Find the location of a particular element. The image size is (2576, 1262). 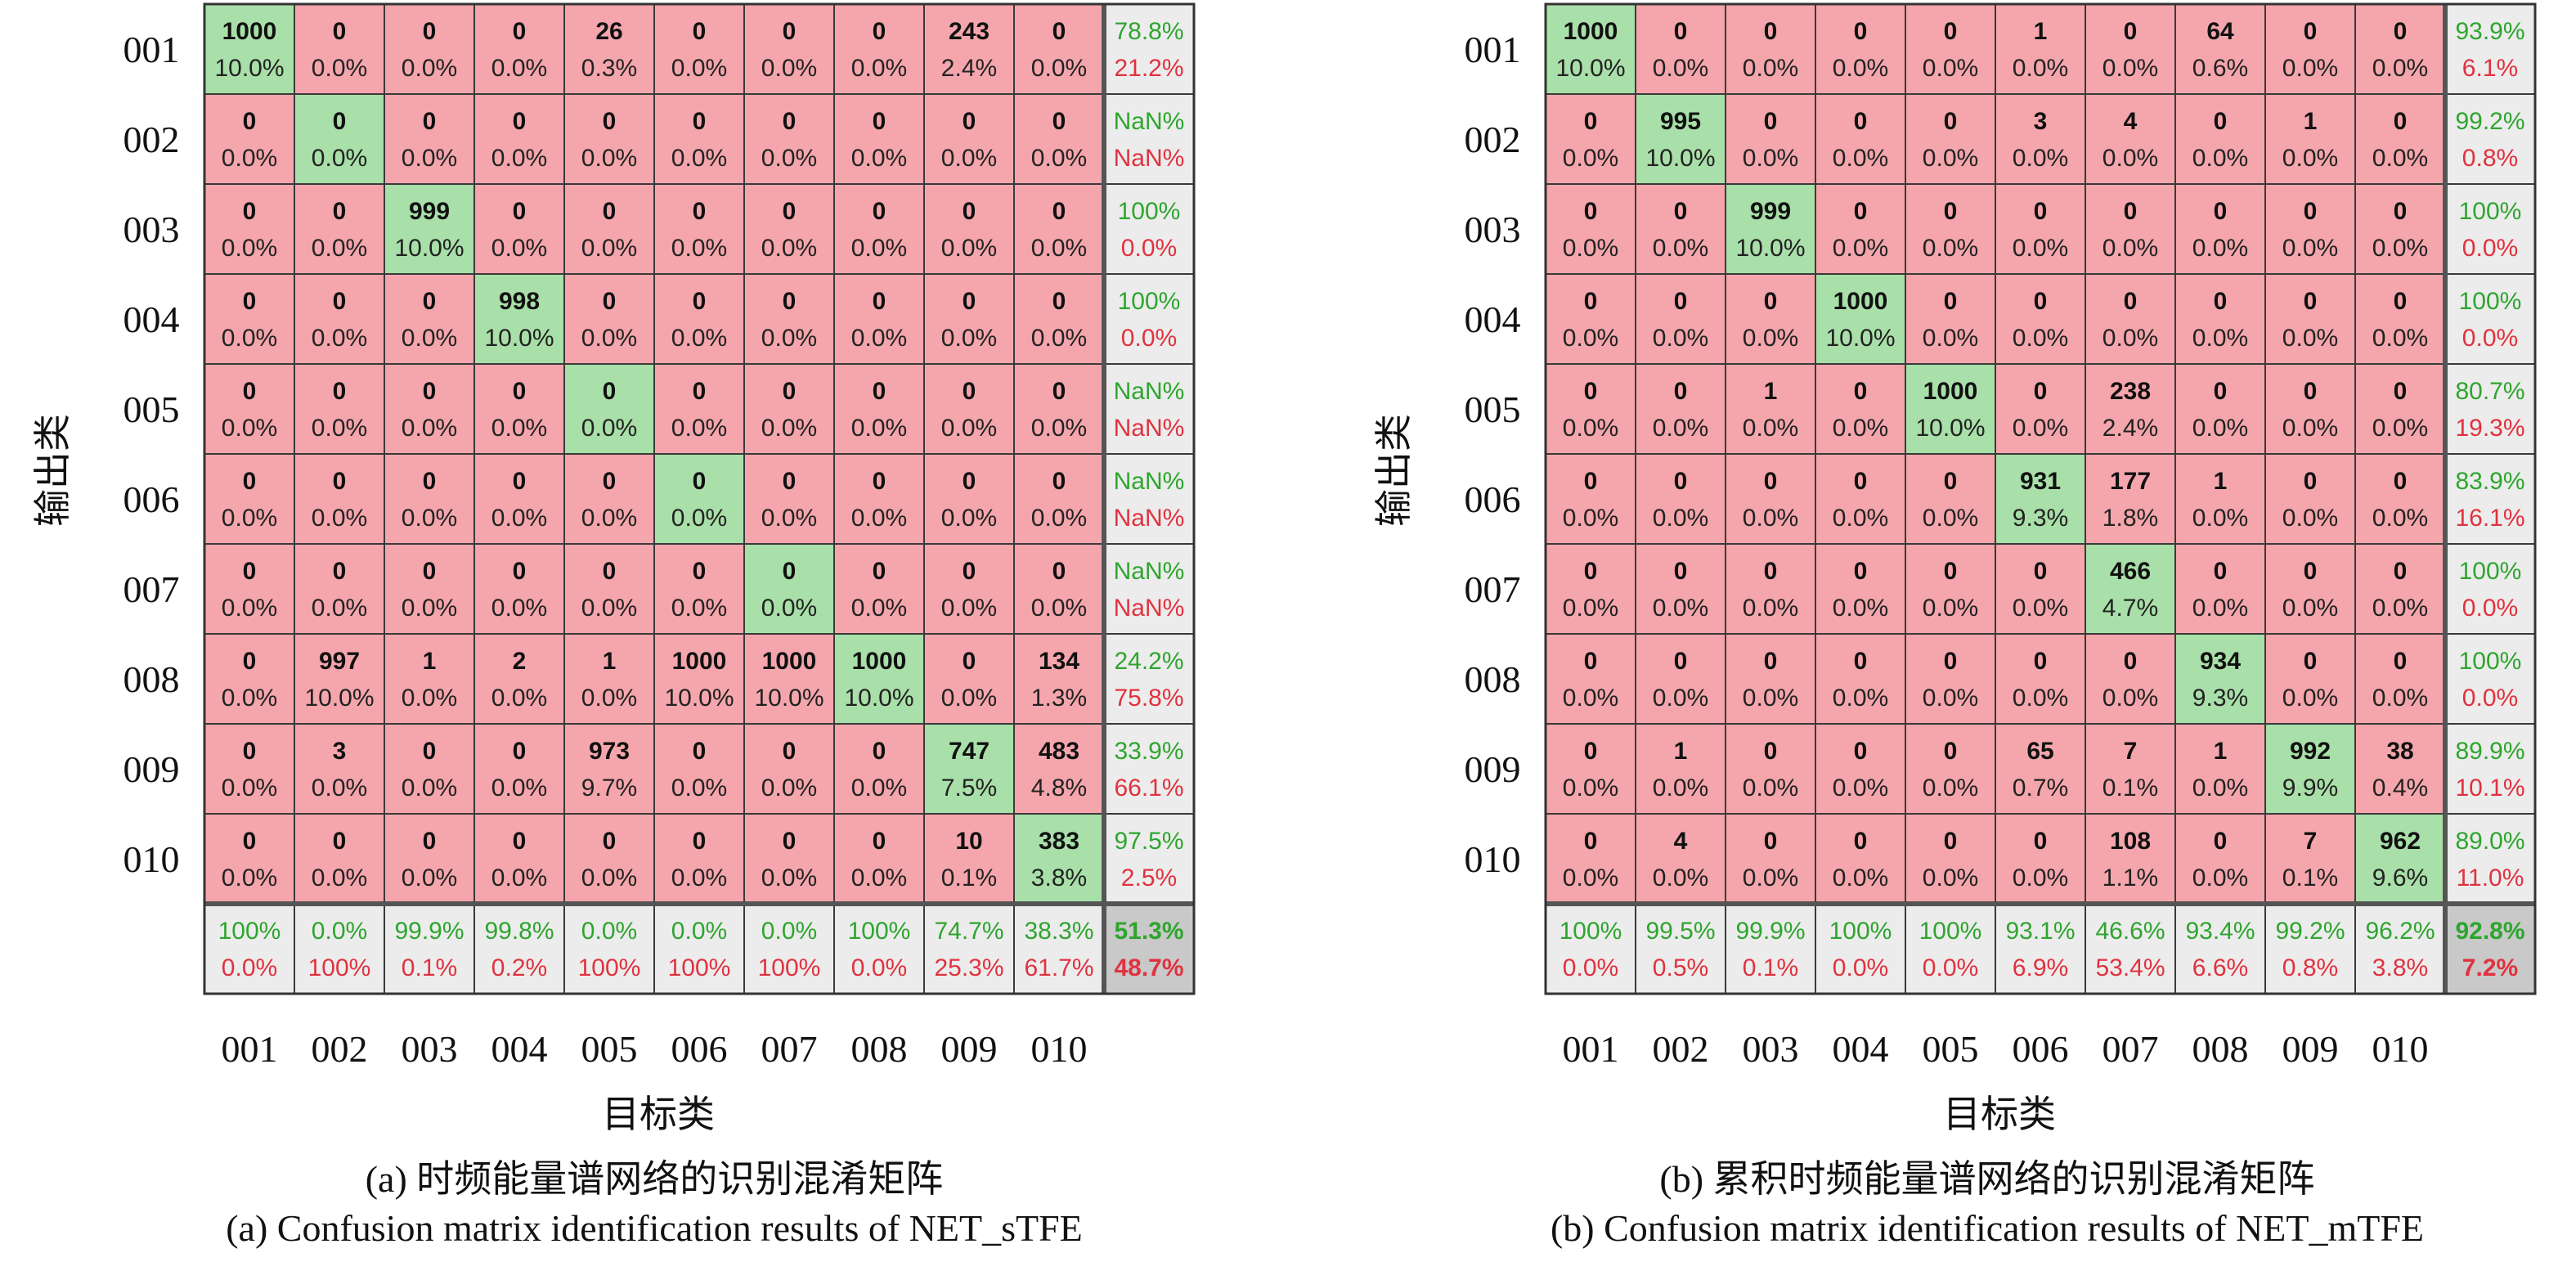

row-error: 21.2% is located at coordinates (1148, 69).